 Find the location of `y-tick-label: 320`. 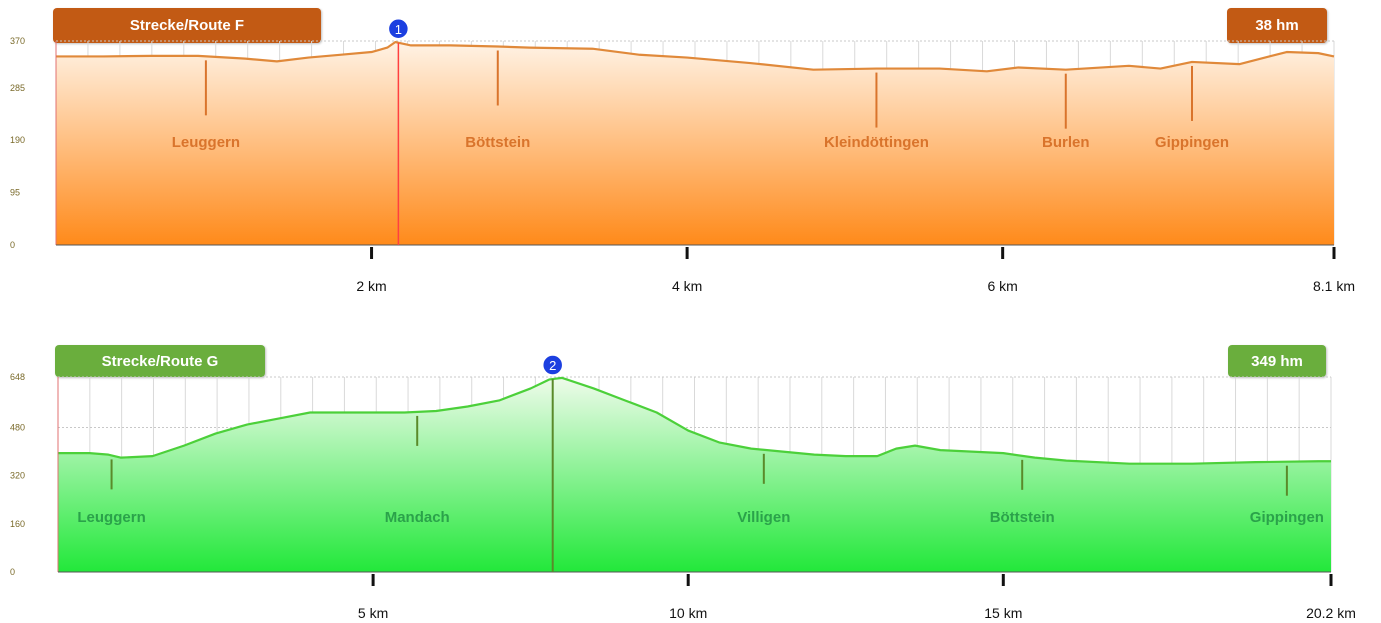

y-tick-label: 320 is located at coordinates (17, 476).